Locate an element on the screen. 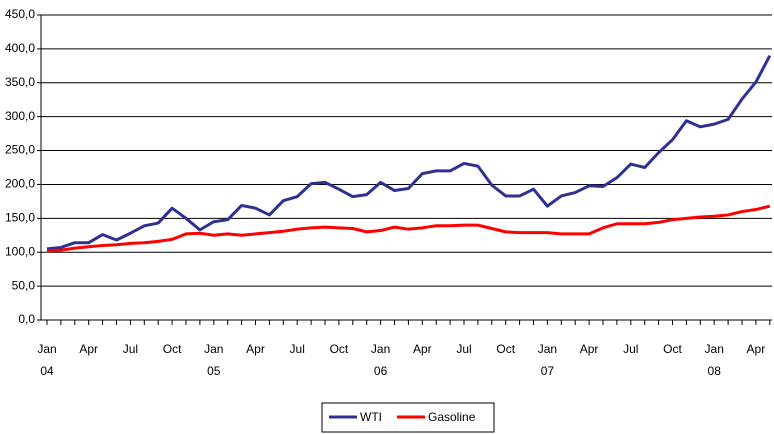 This screenshot has height=434, width=774. y-tick-label: 150,0 is located at coordinates (20, 218).